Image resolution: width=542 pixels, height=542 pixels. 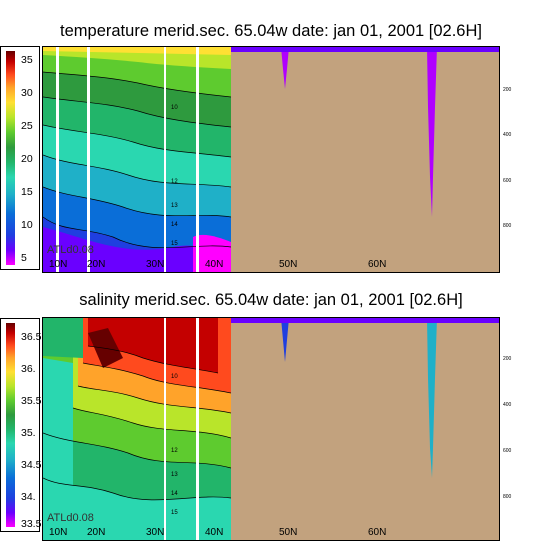 I want to click on colorbar-tick-label: 35.5, so click(x=31, y=401).